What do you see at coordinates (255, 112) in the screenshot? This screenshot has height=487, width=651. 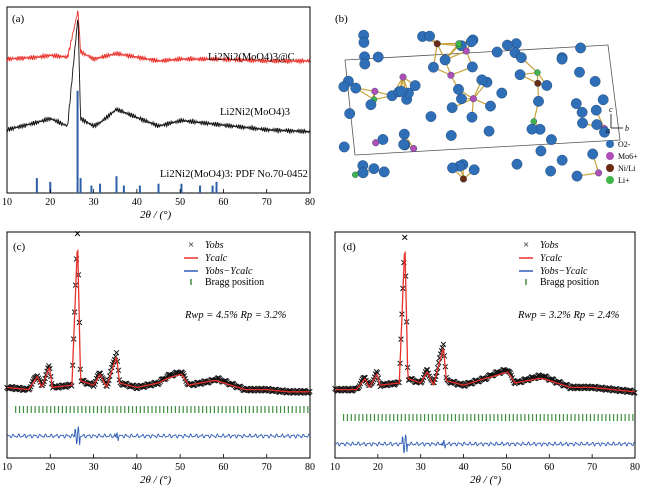 I see `label-pristine-pattern: Li2Ni2(MoO4)3` at bounding box center [255, 112].